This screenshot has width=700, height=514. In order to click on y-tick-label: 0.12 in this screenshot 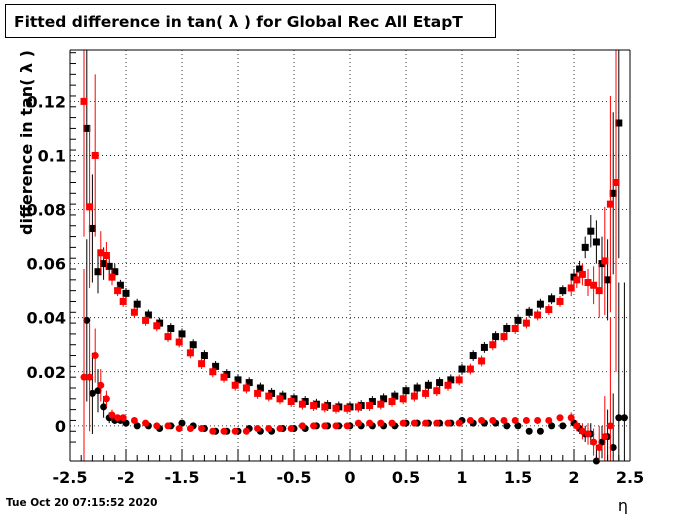, I will do `click(46, 101)`.